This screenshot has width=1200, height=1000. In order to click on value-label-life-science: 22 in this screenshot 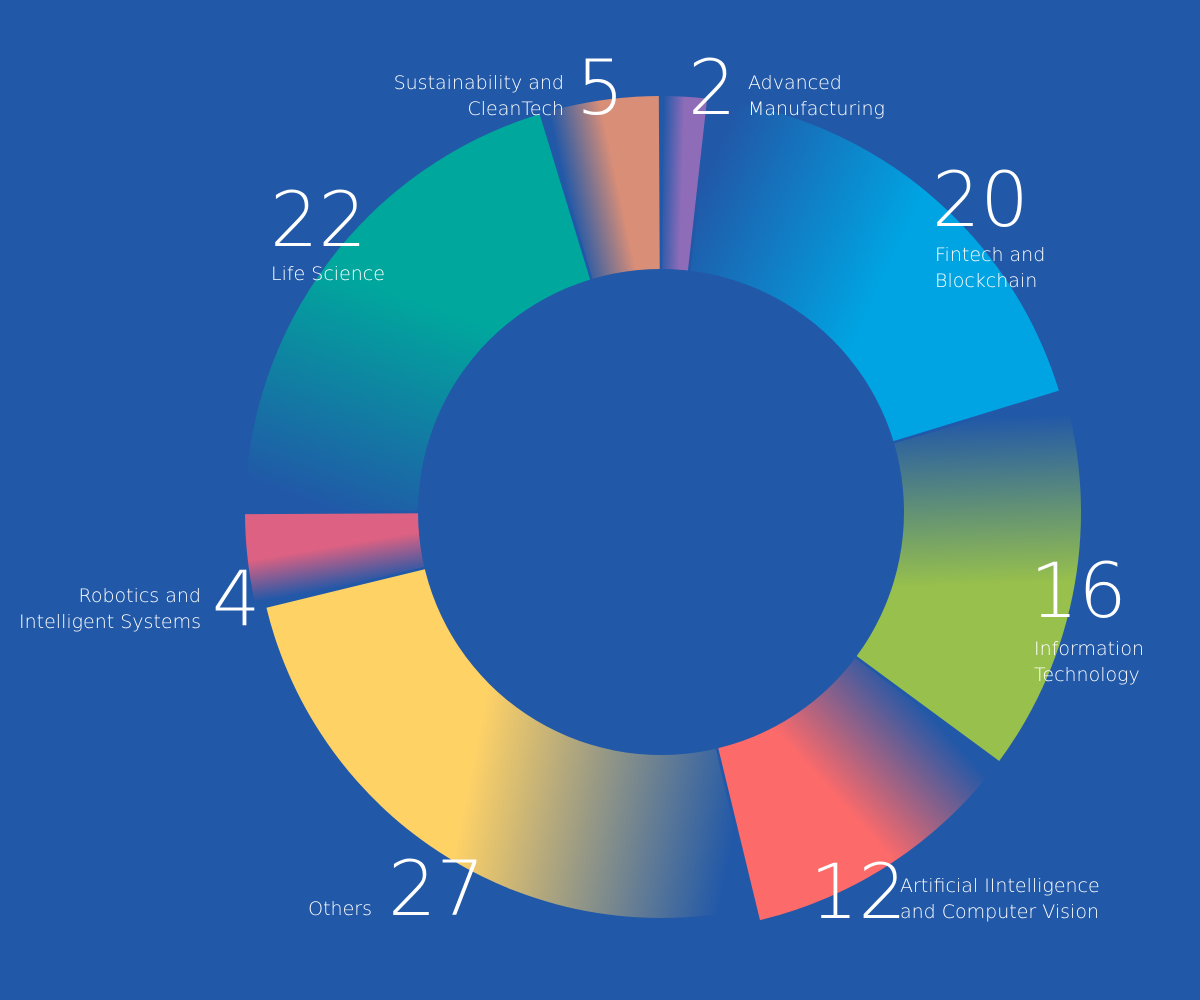, I will do `click(318, 219)`.